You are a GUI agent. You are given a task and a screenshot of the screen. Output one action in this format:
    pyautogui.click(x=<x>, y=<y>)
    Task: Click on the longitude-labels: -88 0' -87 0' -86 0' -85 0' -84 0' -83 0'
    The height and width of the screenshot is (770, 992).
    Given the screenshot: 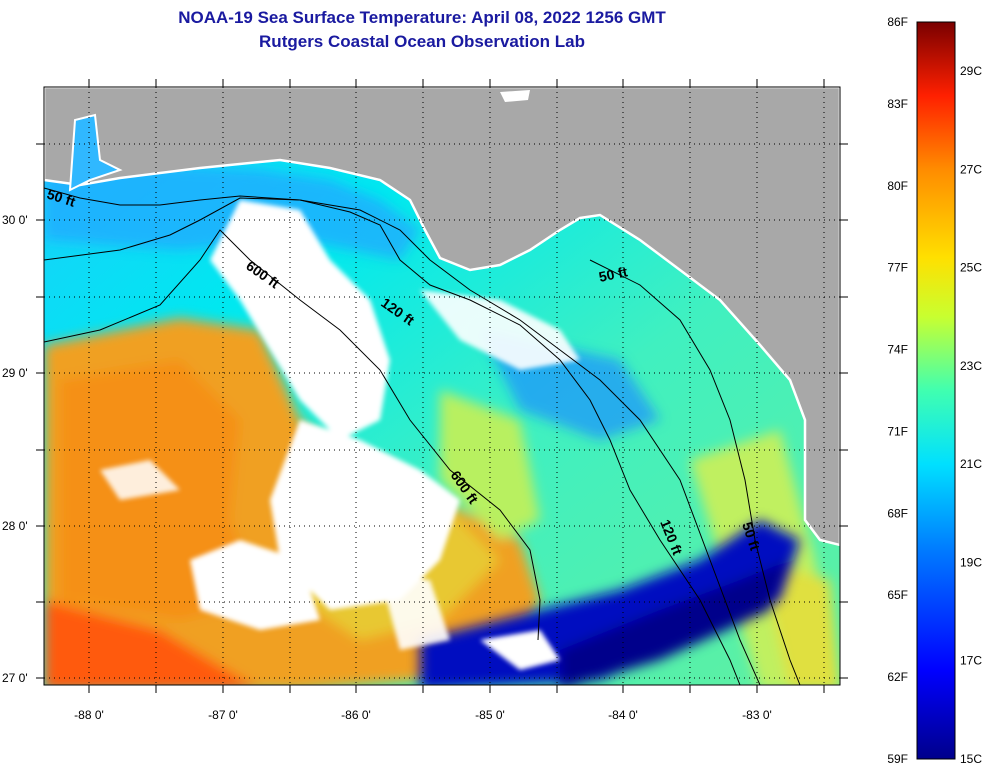 What is the action you would take?
    pyautogui.click(x=423, y=715)
    